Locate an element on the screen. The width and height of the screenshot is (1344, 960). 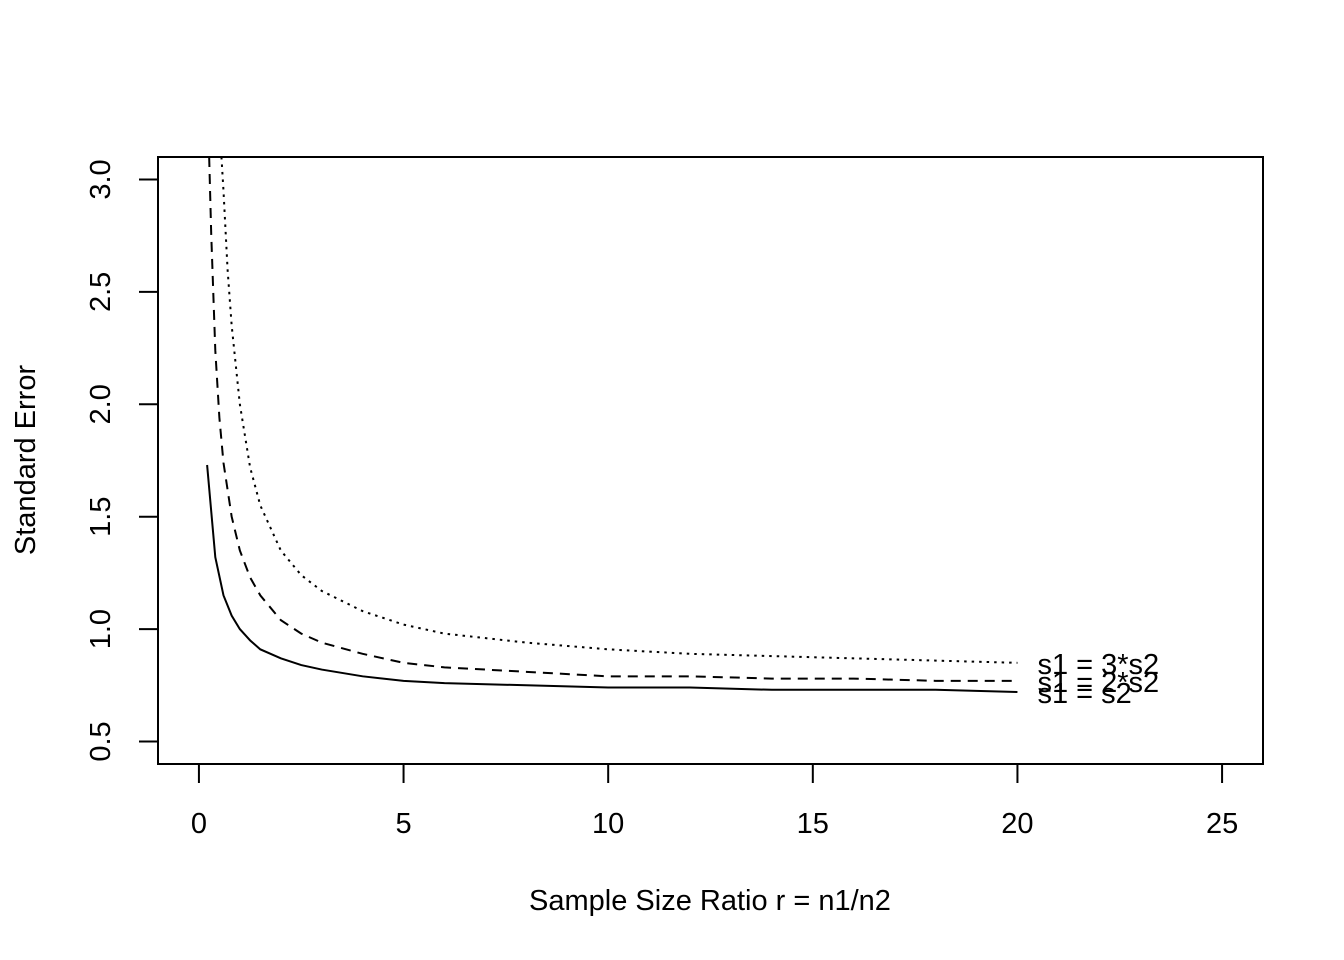
x-tick-label: 10 is located at coordinates (608, 824).